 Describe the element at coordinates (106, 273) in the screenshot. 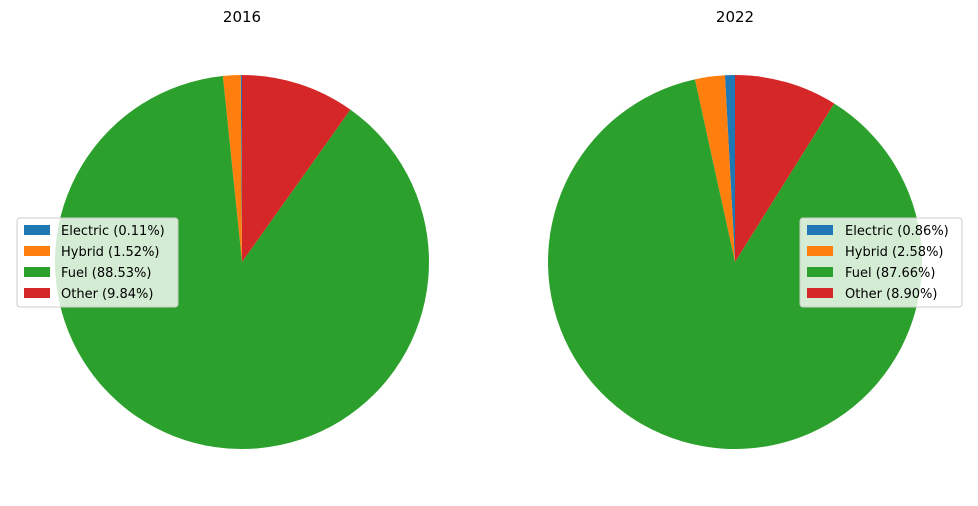

I see `legend-label-fuel: Fuel (88.53%)` at that location.